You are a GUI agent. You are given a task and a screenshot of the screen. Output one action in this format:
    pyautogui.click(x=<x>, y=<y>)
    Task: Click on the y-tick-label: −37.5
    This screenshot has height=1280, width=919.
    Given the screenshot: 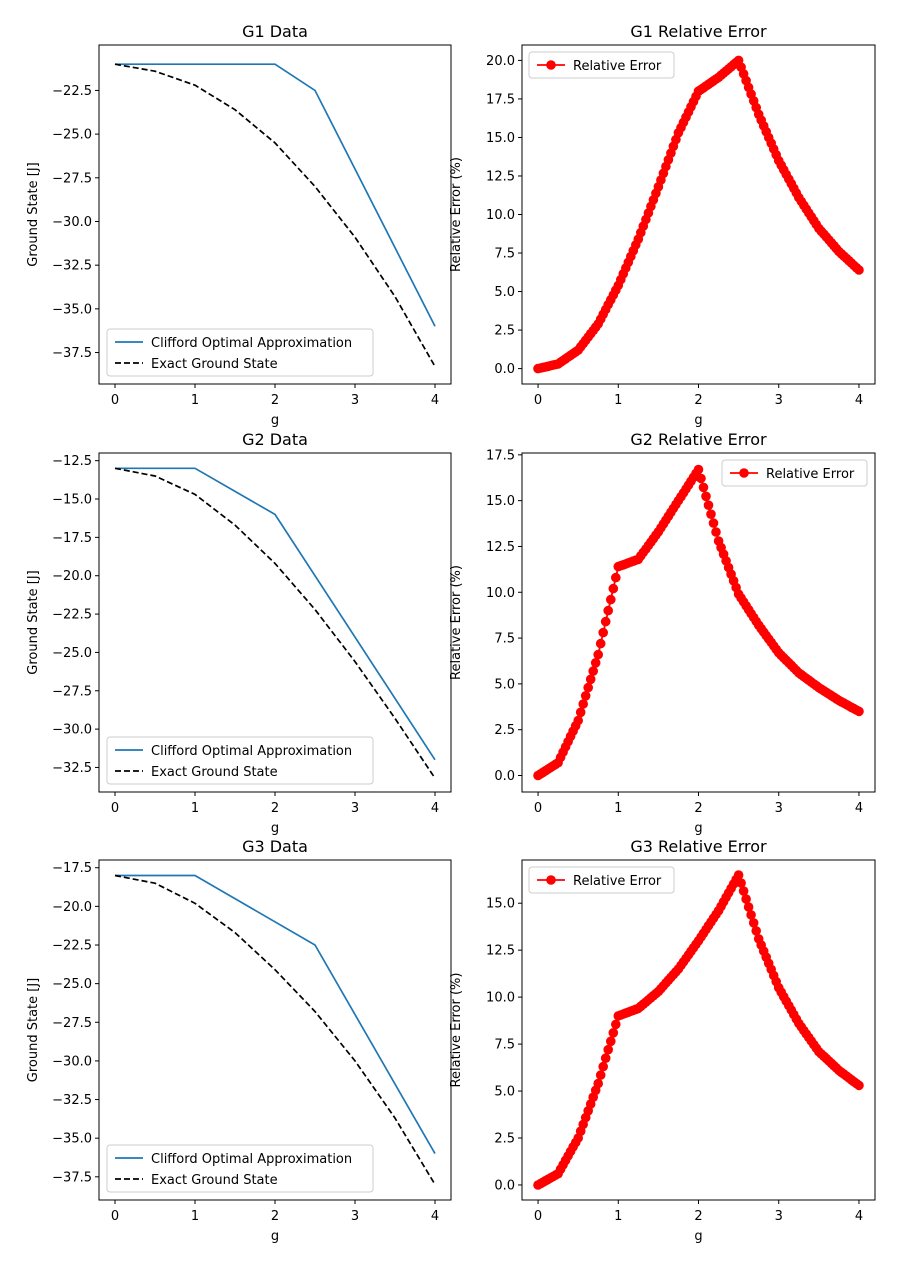 What is the action you would take?
    pyautogui.click(x=72, y=353)
    